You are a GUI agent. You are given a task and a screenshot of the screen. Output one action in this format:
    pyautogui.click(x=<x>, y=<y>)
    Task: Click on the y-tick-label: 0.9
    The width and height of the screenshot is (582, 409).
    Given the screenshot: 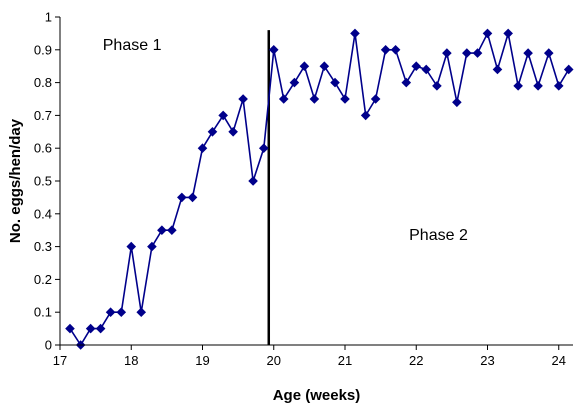 What is the action you would take?
    pyautogui.click(x=43, y=49)
    